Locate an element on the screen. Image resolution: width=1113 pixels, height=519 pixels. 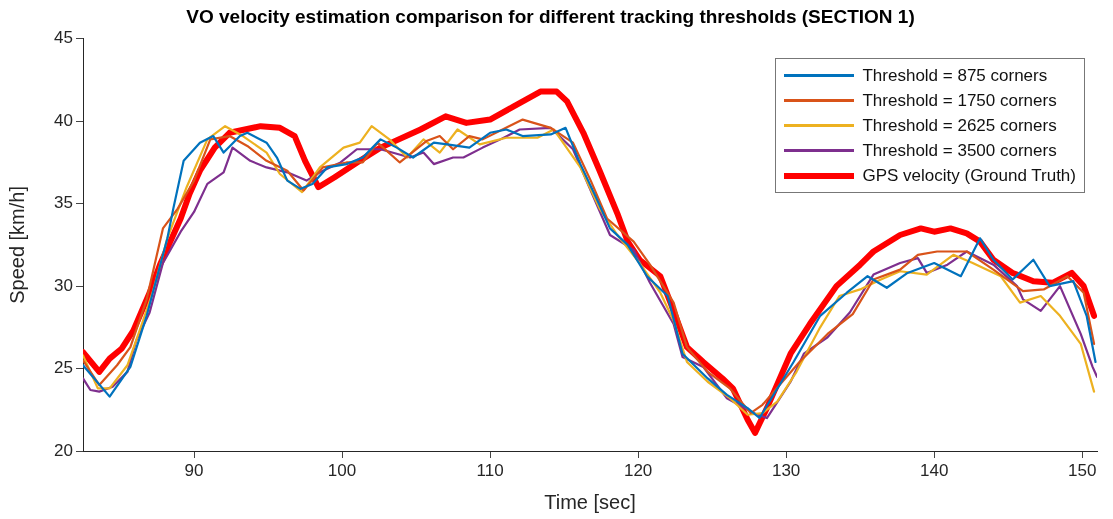
y-tick-label: 40 is located at coordinates (63, 120).